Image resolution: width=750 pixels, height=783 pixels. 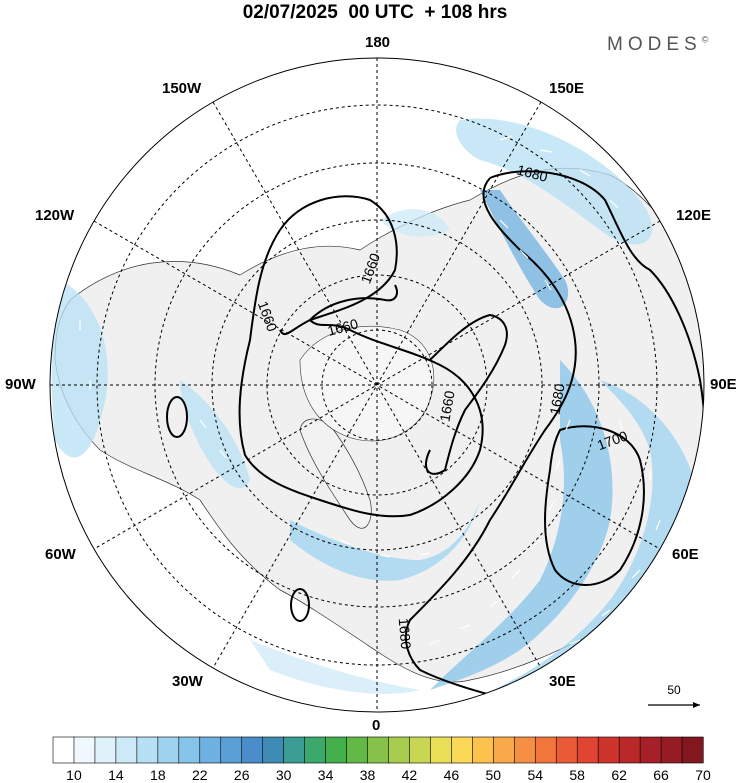 What do you see at coordinates (723, 384) in the screenshot?
I see `lon-label-90e: 90E` at bounding box center [723, 384].